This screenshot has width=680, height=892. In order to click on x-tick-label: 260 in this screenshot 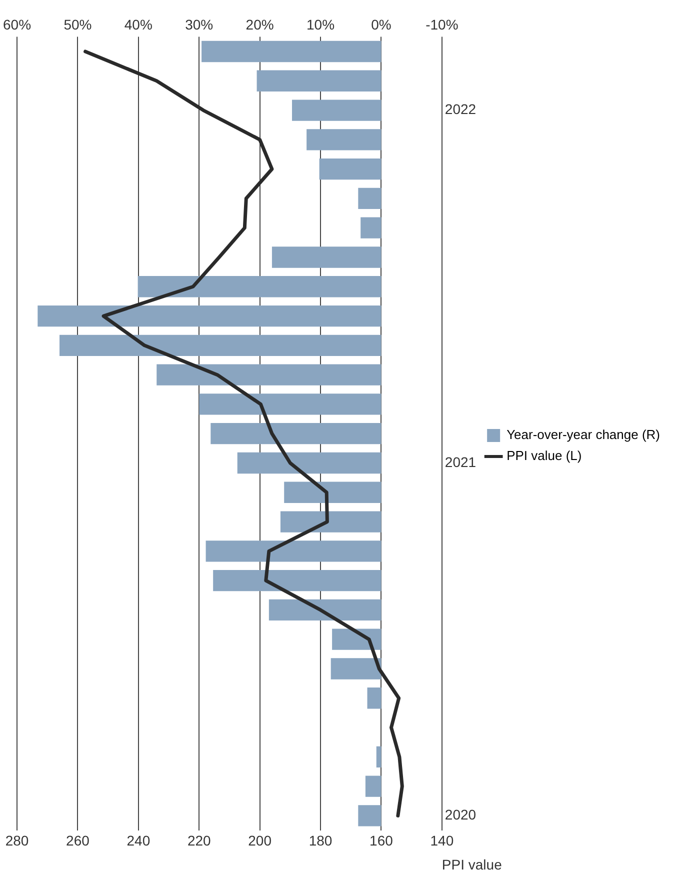, I will do `click(78, 840)`.